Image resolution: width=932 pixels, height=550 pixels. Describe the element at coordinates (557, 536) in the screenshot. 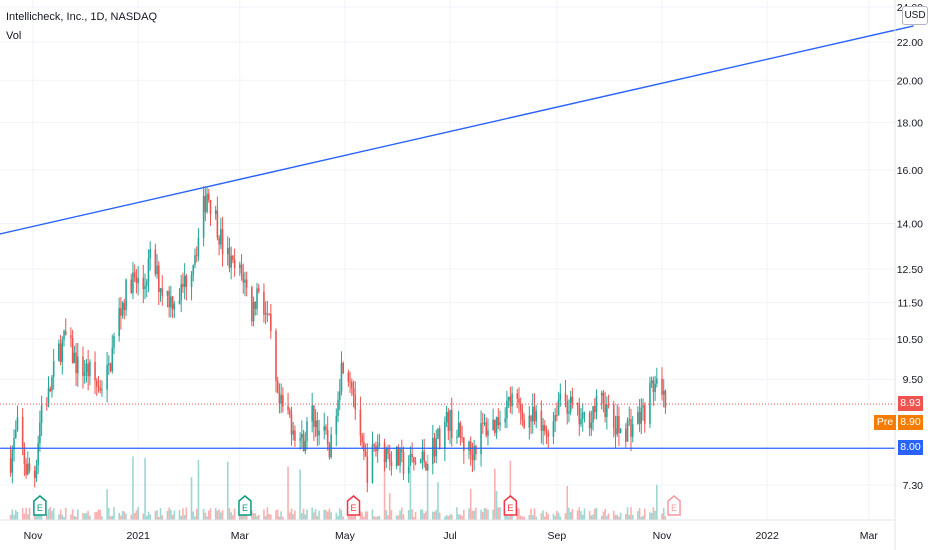

I see `x-tick-label: Sep` at that location.